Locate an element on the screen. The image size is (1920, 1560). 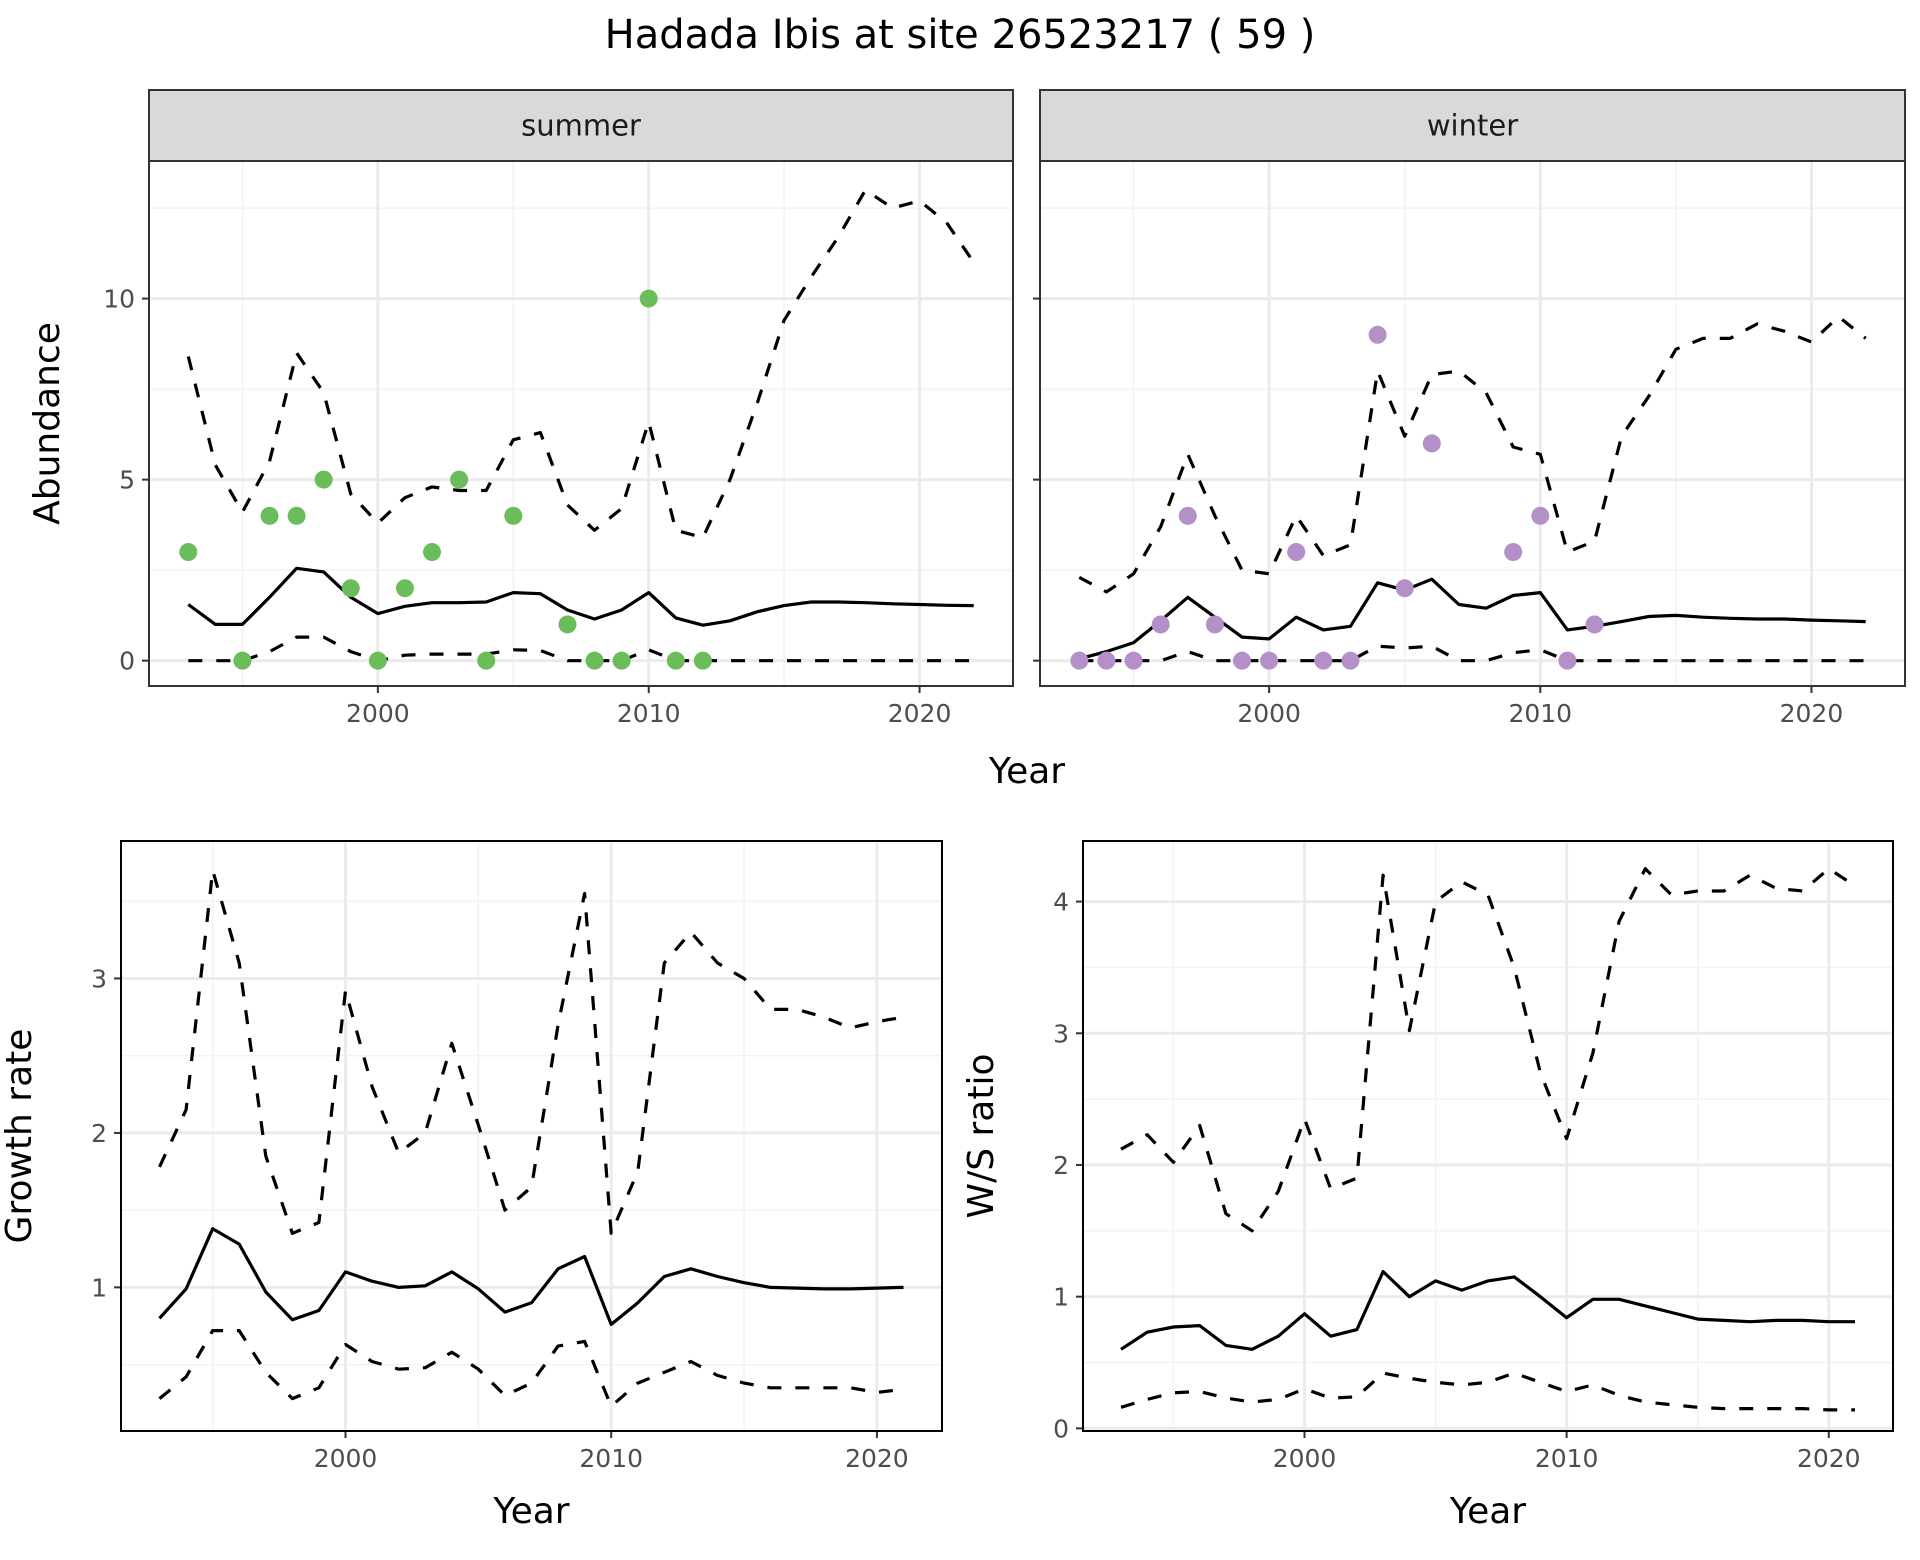
y-axis-label: W/S ratio is located at coordinates (981, 1135).